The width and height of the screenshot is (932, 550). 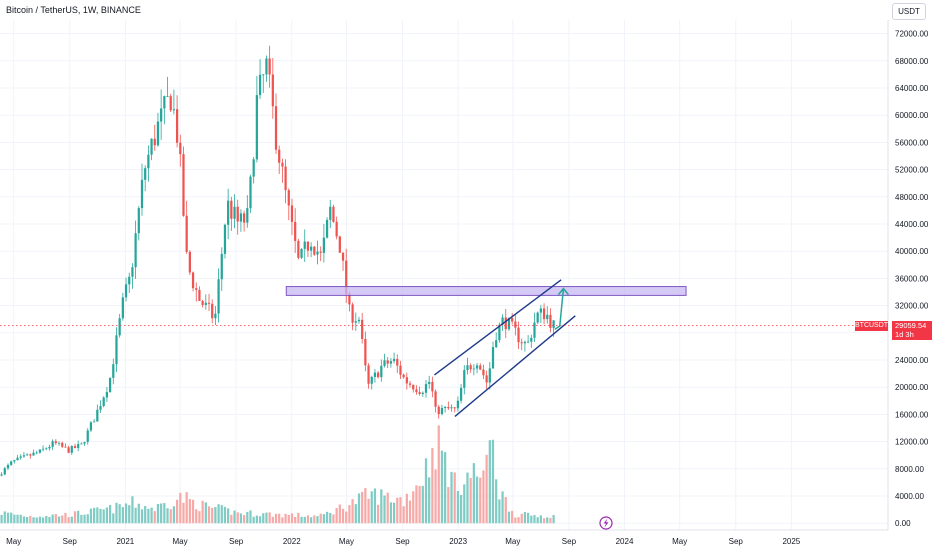 I want to click on projection-arrow, so click(x=559, y=309).